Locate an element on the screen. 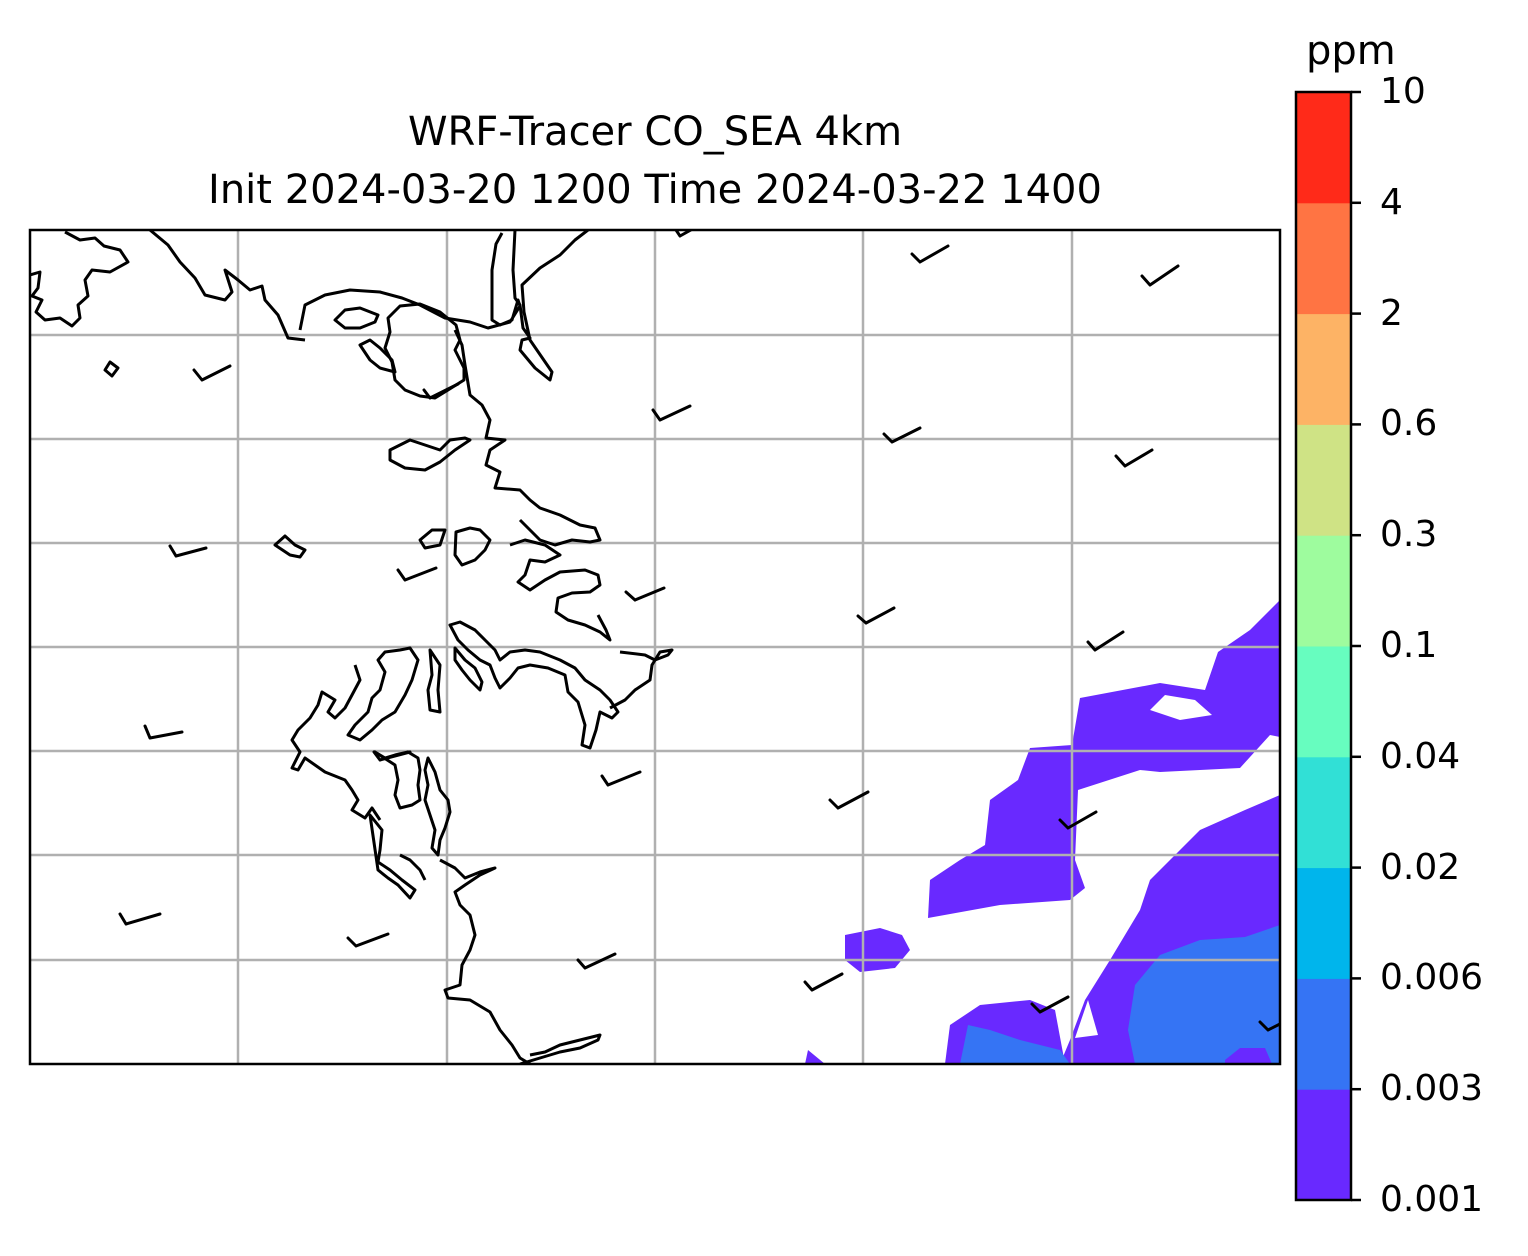  colorbar-tick-label: 0.001 is located at coordinates (1432, 1199).